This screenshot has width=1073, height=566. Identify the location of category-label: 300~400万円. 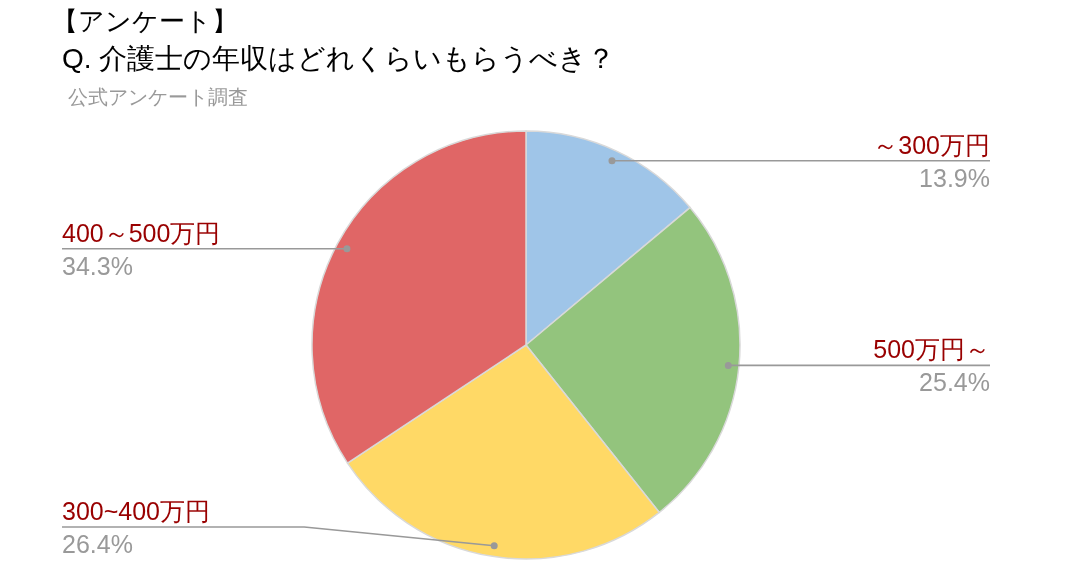
(136, 511).